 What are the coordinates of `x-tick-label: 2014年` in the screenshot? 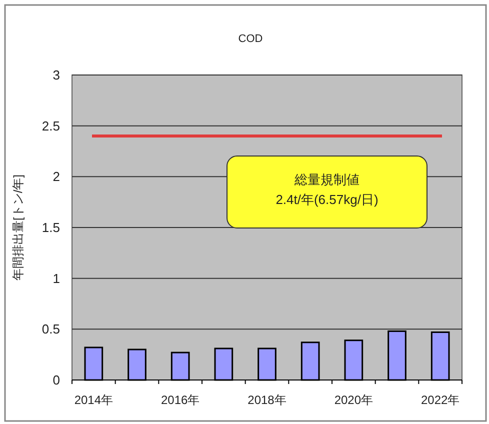 It's located at (94, 400).